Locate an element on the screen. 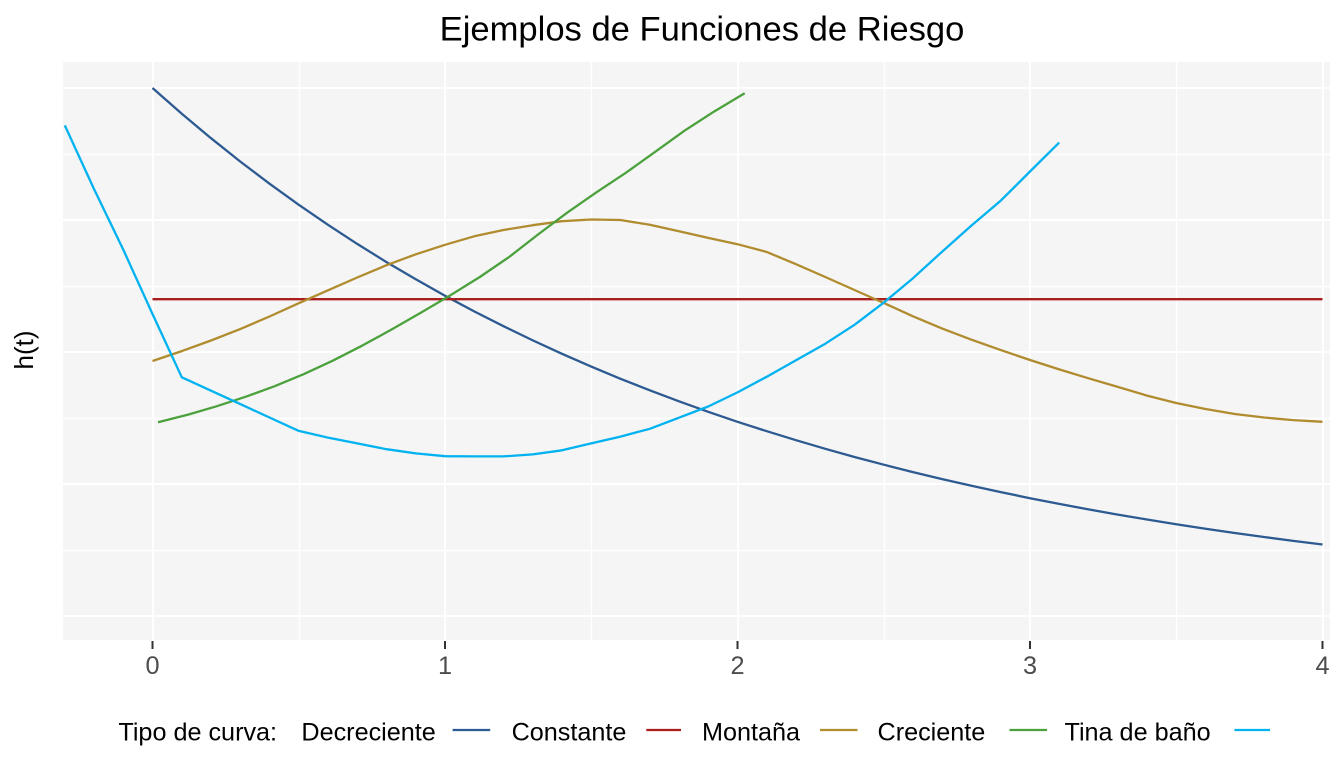 Image resolution: width=1344 pixels, height=768 pixels. svg-text:Ejemplos de Funciones de Riesg: Ejemplos de Funciones de Riesgo is located at coordinates (702, 29).